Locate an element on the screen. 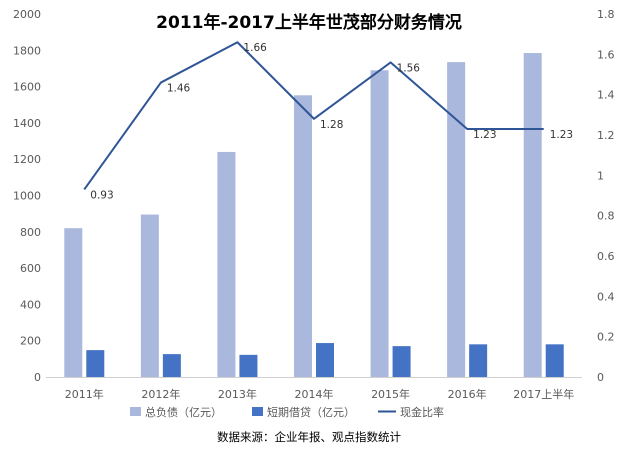 This screenshot has width=618, height=449. data-label-cash-ratio: 1.56 is located at coordinates (409, 68).